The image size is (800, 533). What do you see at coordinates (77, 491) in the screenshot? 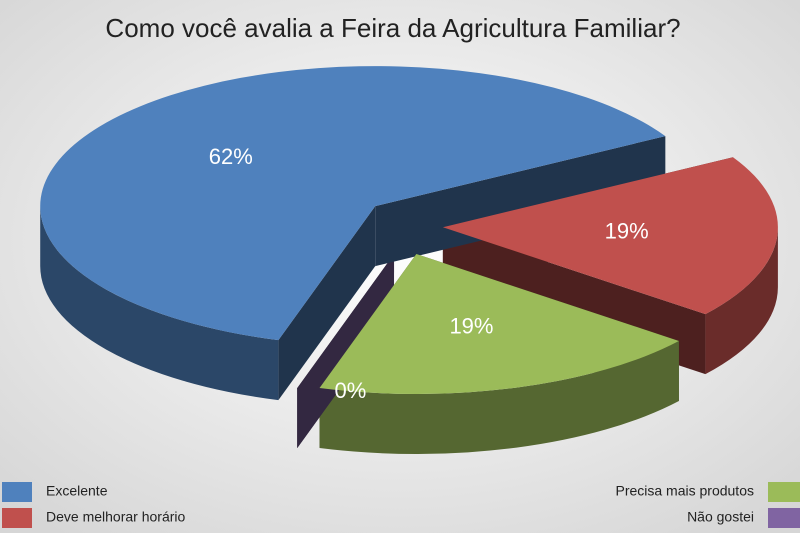
I see `legend-label: Excelente` at bounding box center [77, 491].